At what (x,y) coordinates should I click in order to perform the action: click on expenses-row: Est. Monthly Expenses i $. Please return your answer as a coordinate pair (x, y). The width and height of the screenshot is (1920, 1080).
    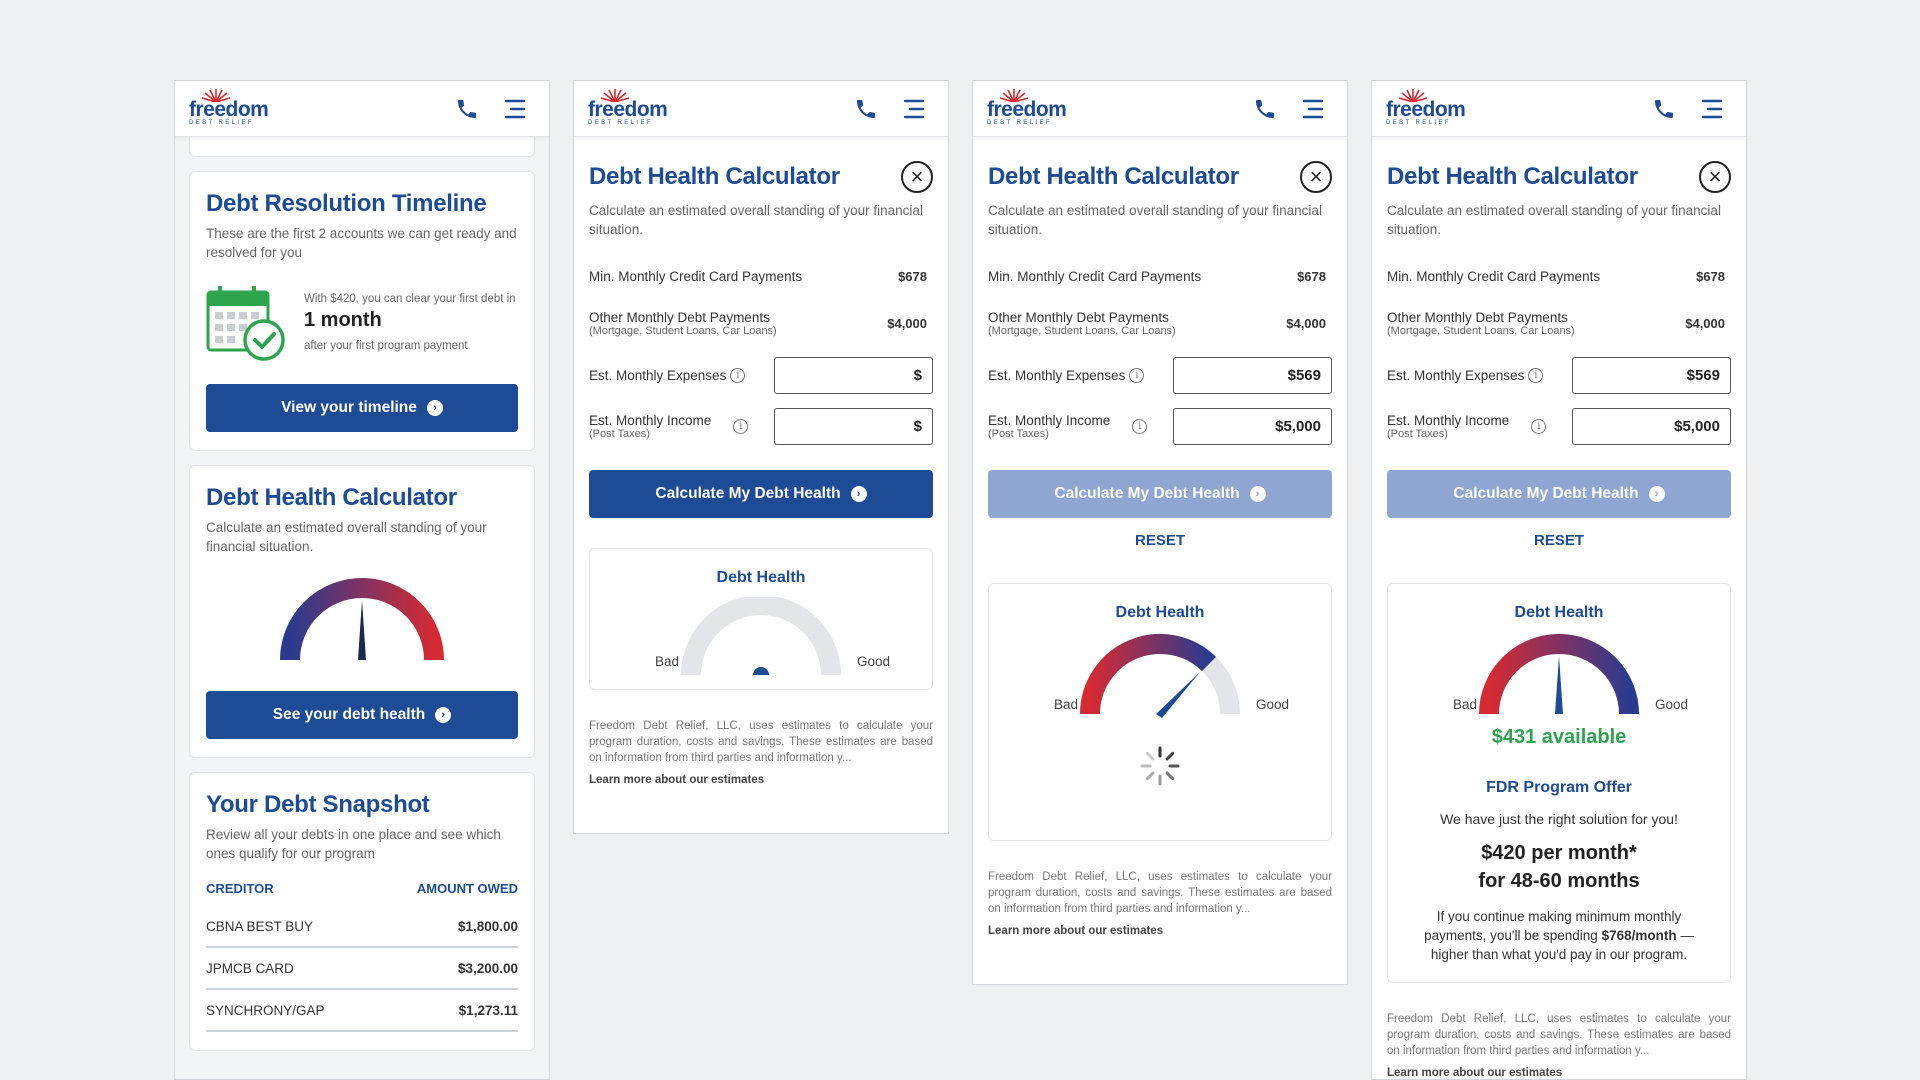
    Looking at the image, I should click on (761, 375).